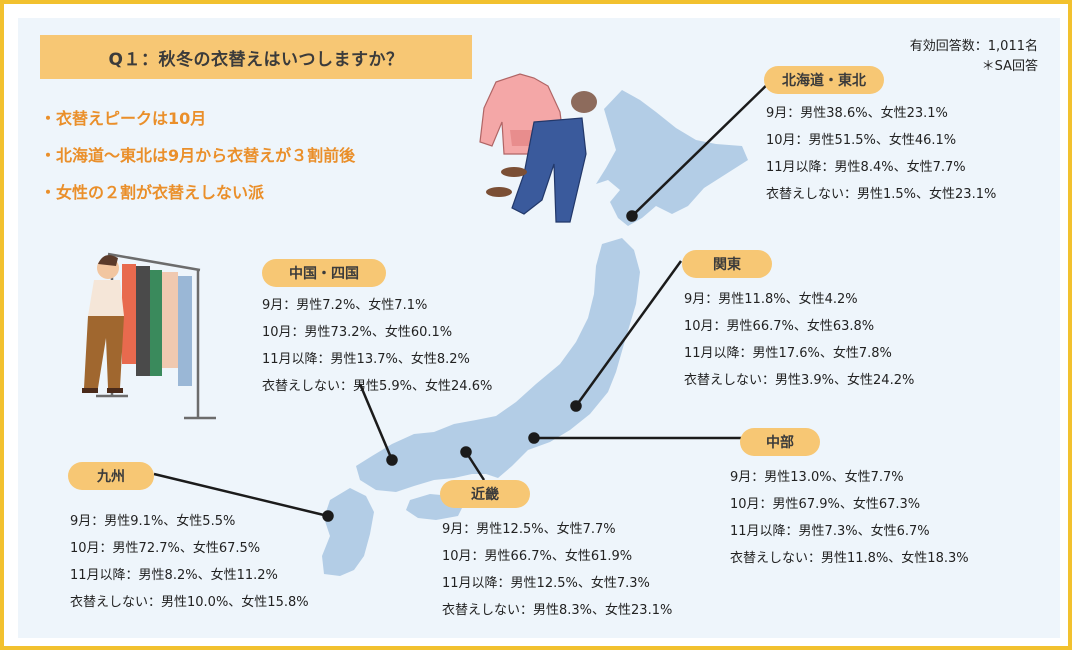 The image size is (1072, 650). Describe the element at coordinates (557, 610) in the screenshot. I see `stat-line: 衣替えしない：男性8.3%、女性23.1%` at that location.